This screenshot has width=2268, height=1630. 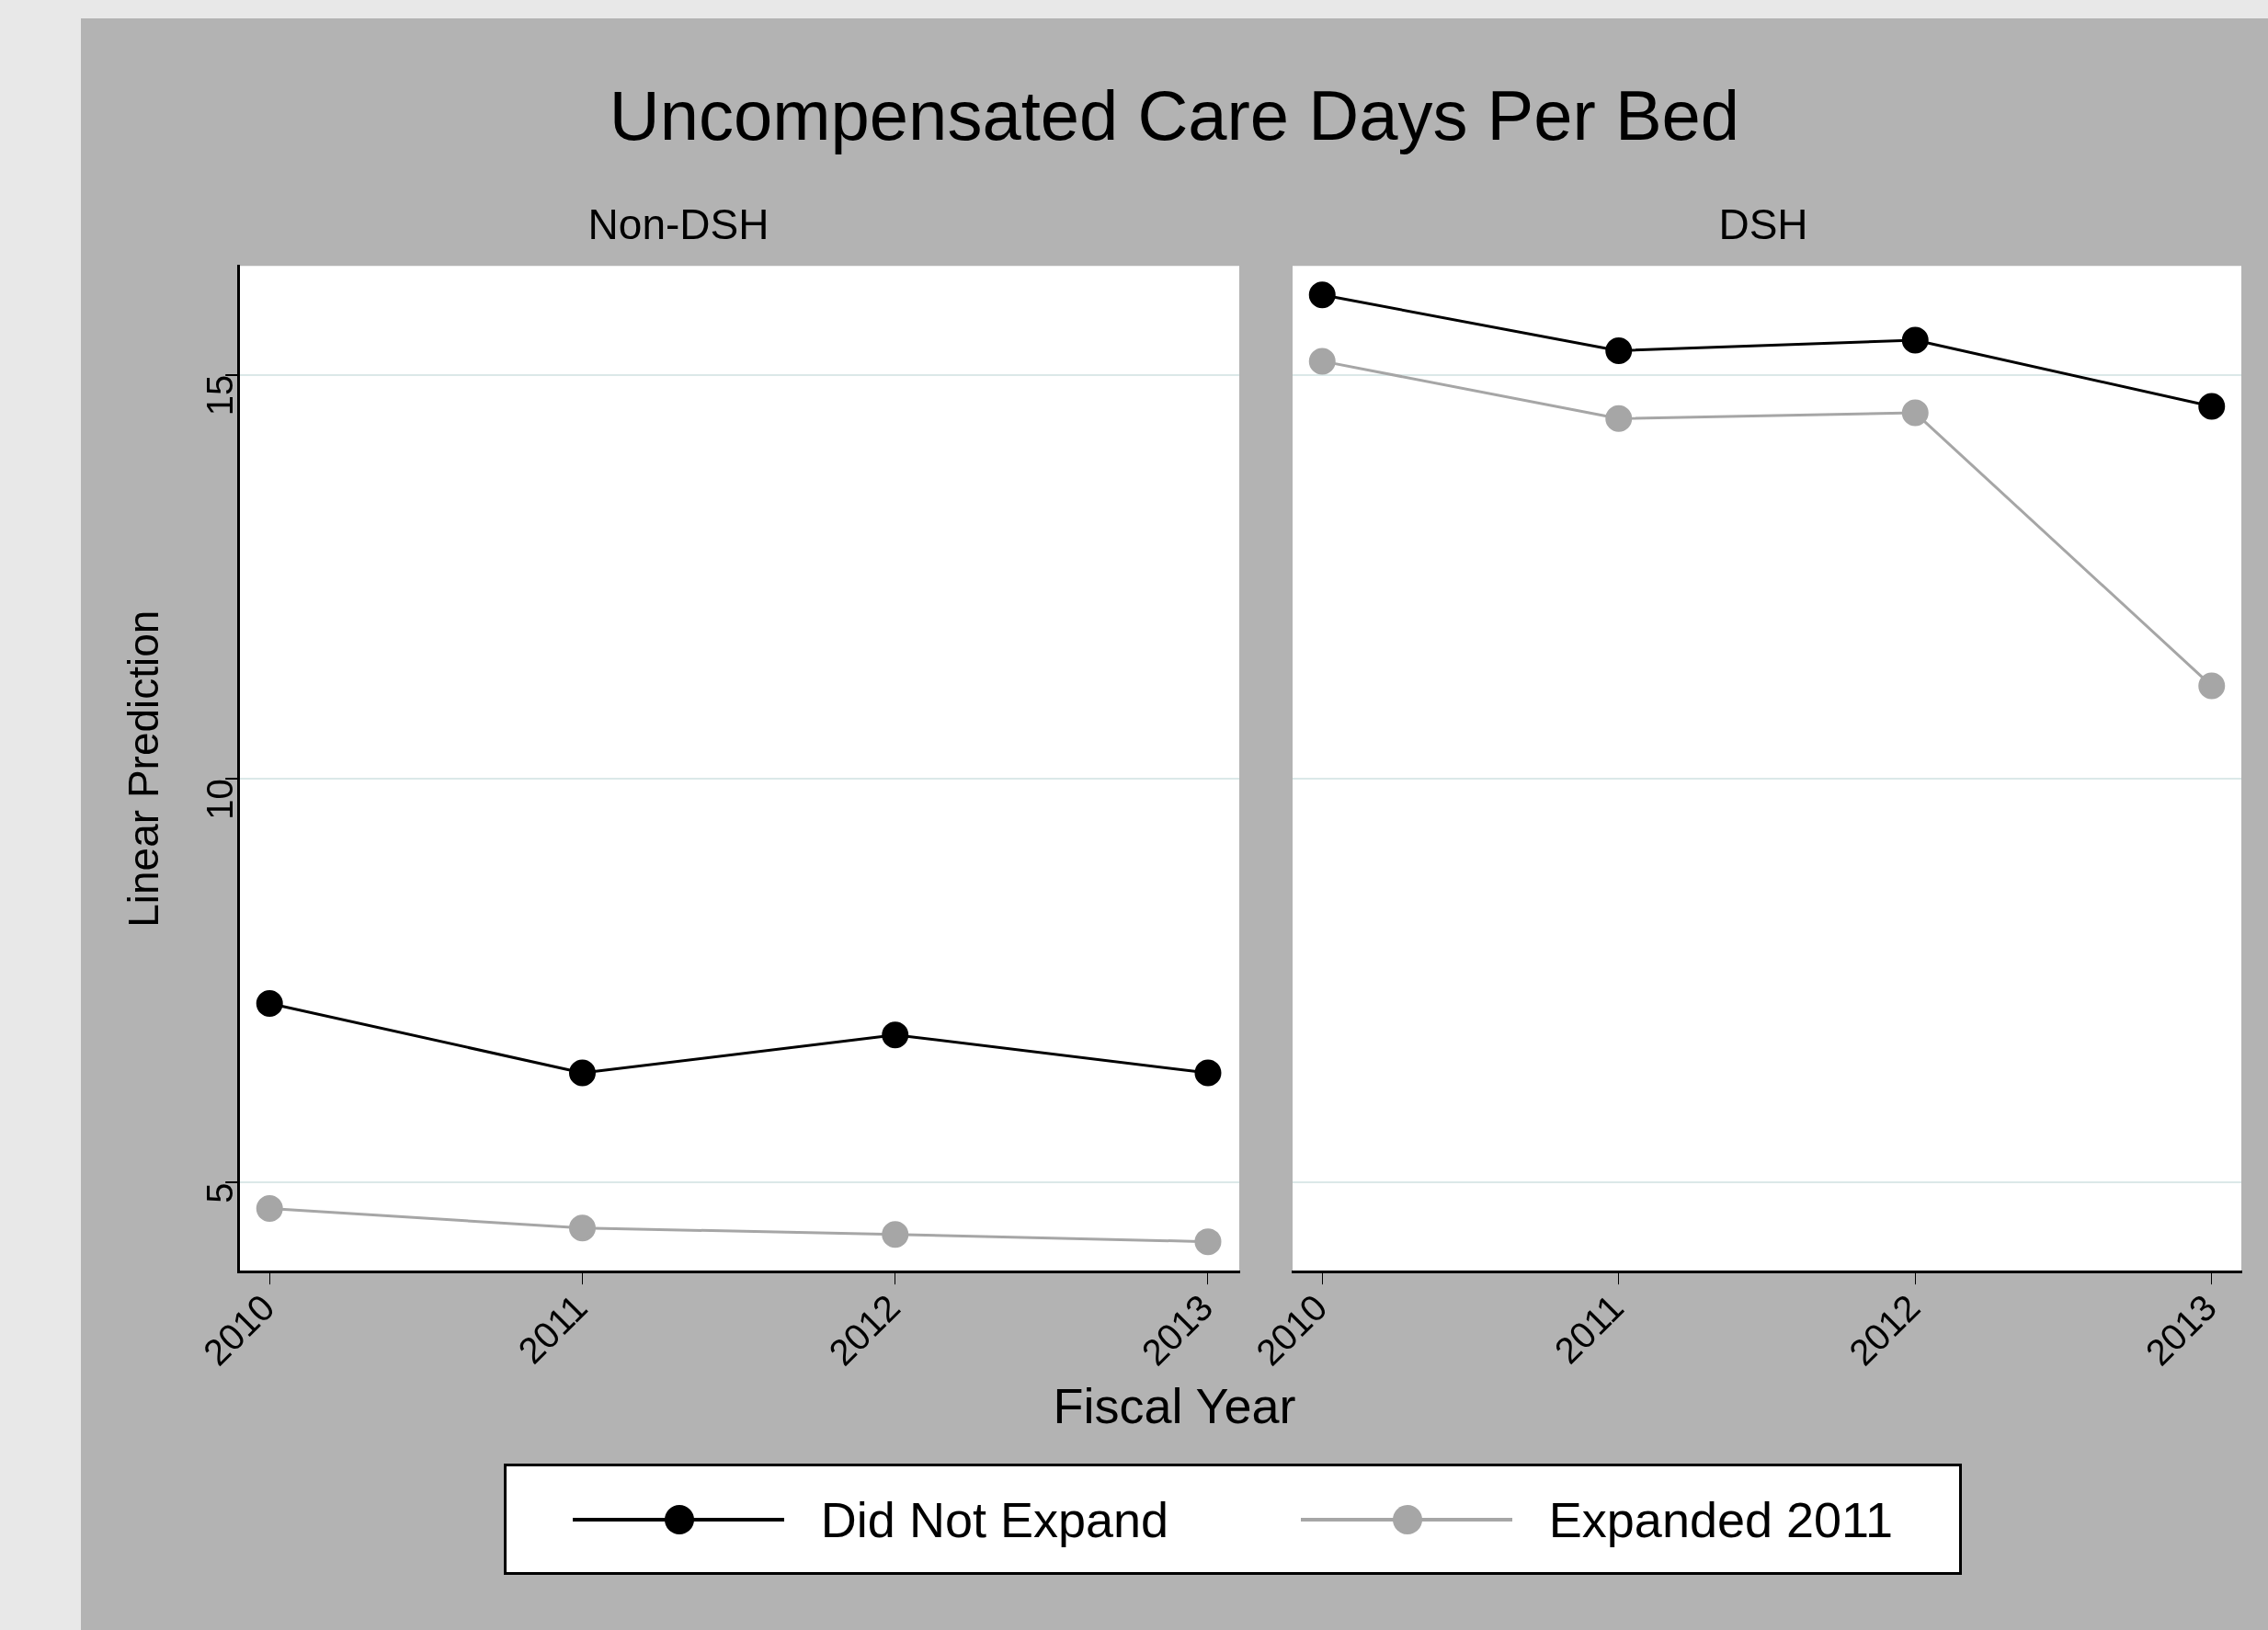 What do you see at coordinates (1174, 115) in the screenshot?
I see `chart-title: Uncompensated Care Days Per Bed` at bounding box center [1174, 115].